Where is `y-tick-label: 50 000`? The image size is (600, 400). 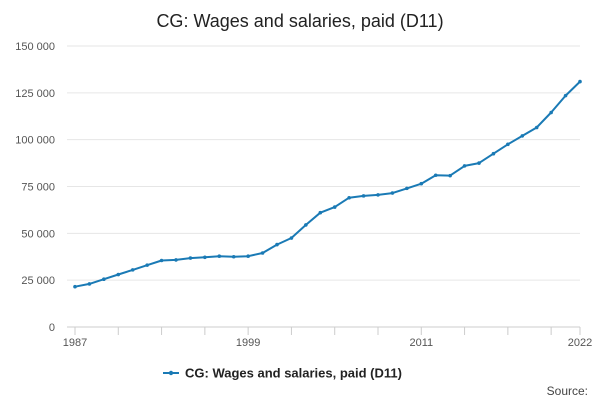
y-tick-label: 50 000 is located at coordinates (38, 234).